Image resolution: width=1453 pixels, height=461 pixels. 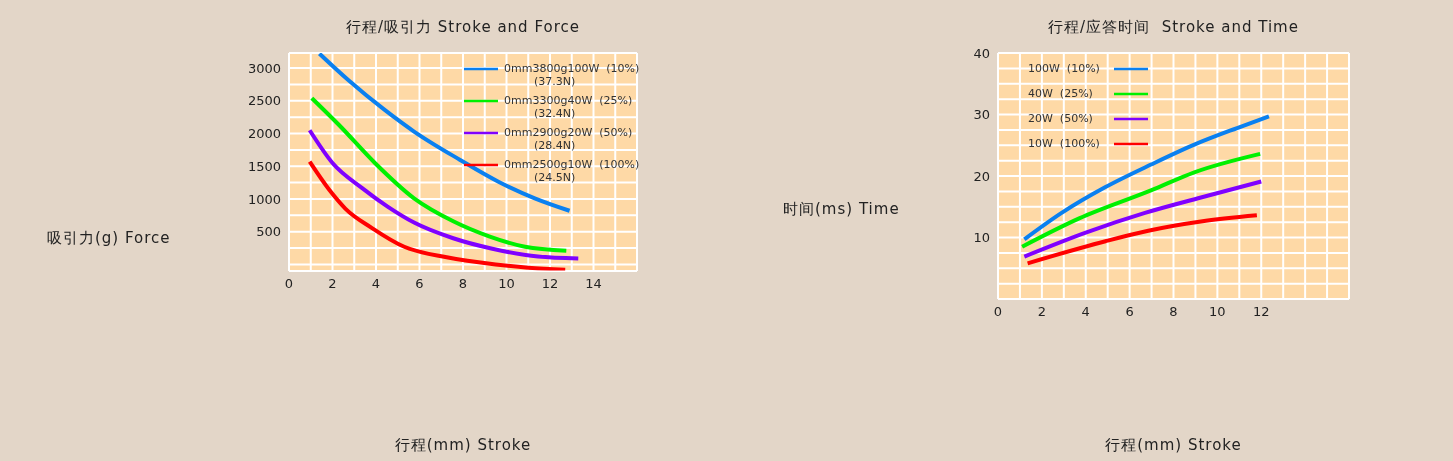 What do you see at coordinates (264, 68) in the screenshot?
I see `y-tick-label: 3000` at bounding box center [264, 68].